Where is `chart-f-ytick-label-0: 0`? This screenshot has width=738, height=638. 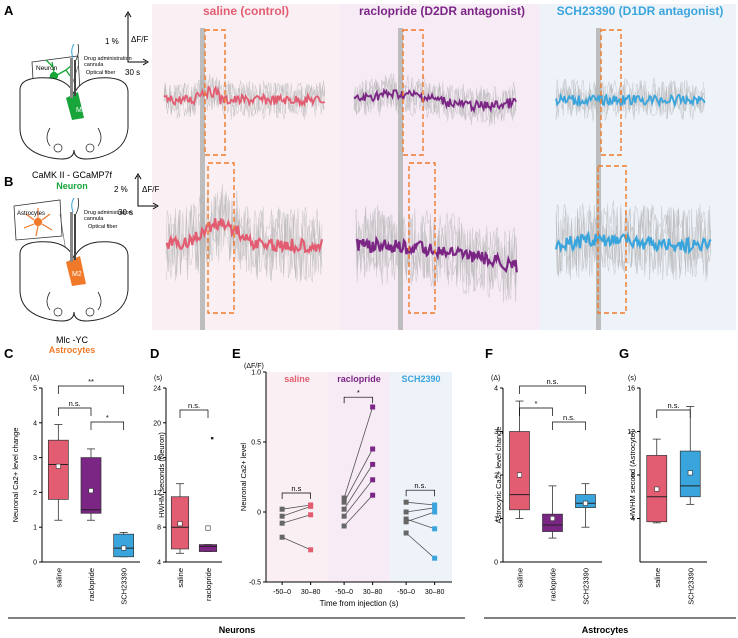
chart-f-ytick-label-0: 0 is located at coordinates (496, 563).